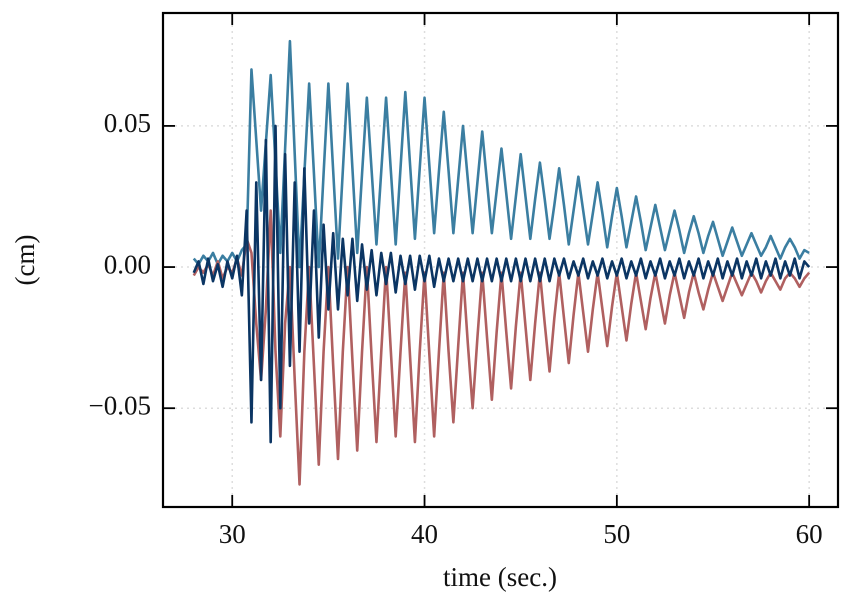 The width and height of the screenshot is (852, 611). What do you see at coordinates (424, 534) in the screenshot?
I see `x-tick-label: 40` at bounding box center [424, 534].